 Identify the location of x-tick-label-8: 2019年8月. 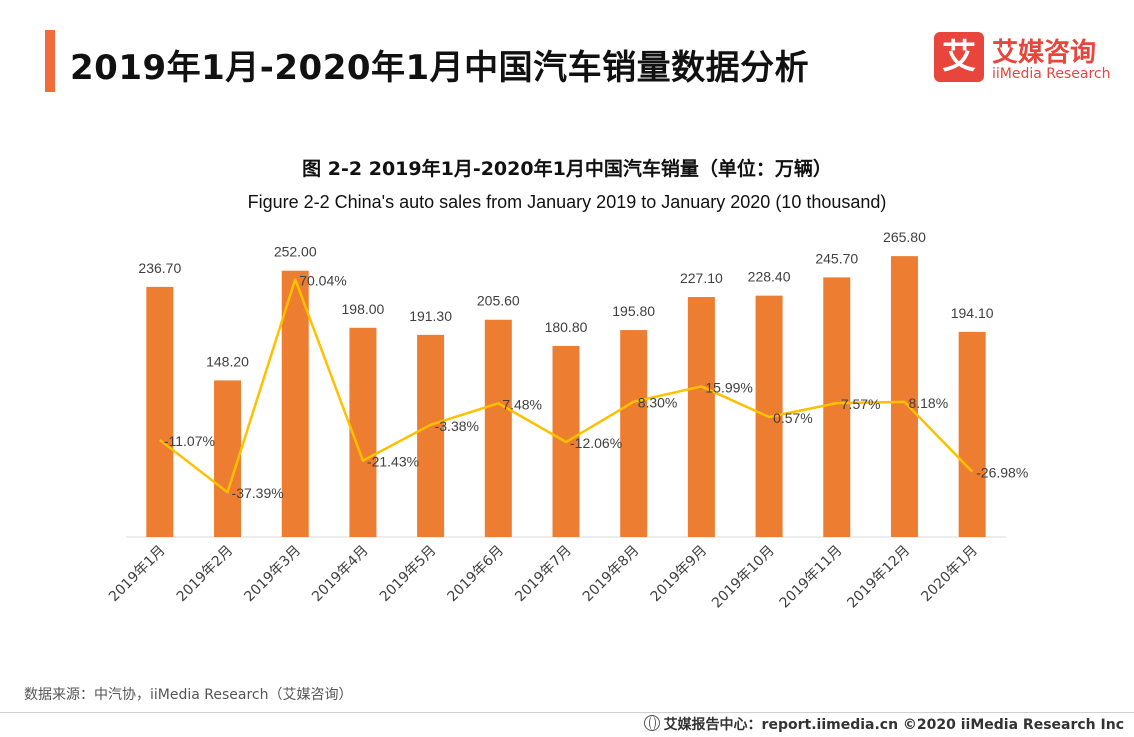
(611, 574).